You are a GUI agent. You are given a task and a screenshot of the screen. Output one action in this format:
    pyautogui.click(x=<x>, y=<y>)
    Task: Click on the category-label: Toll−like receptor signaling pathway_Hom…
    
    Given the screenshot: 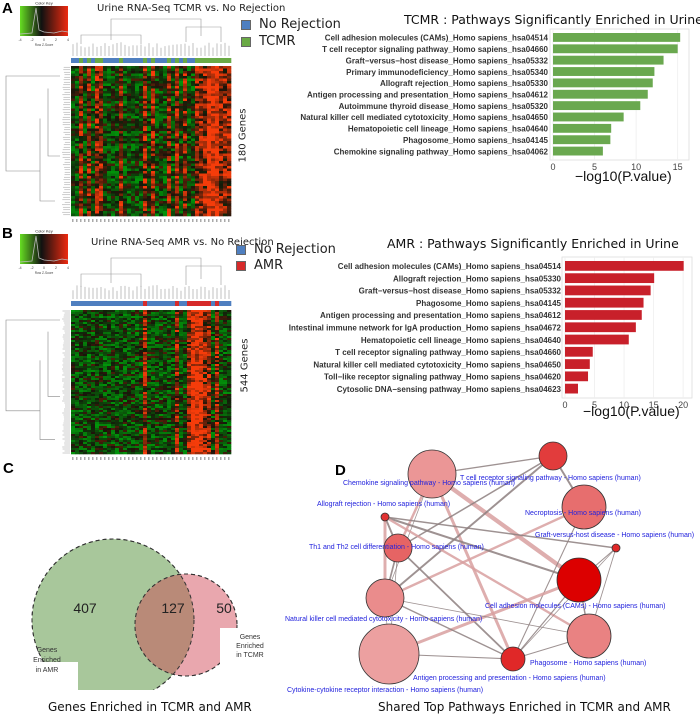 What is the action you would take?
    pyautogui.click(x=443, y=377)
    